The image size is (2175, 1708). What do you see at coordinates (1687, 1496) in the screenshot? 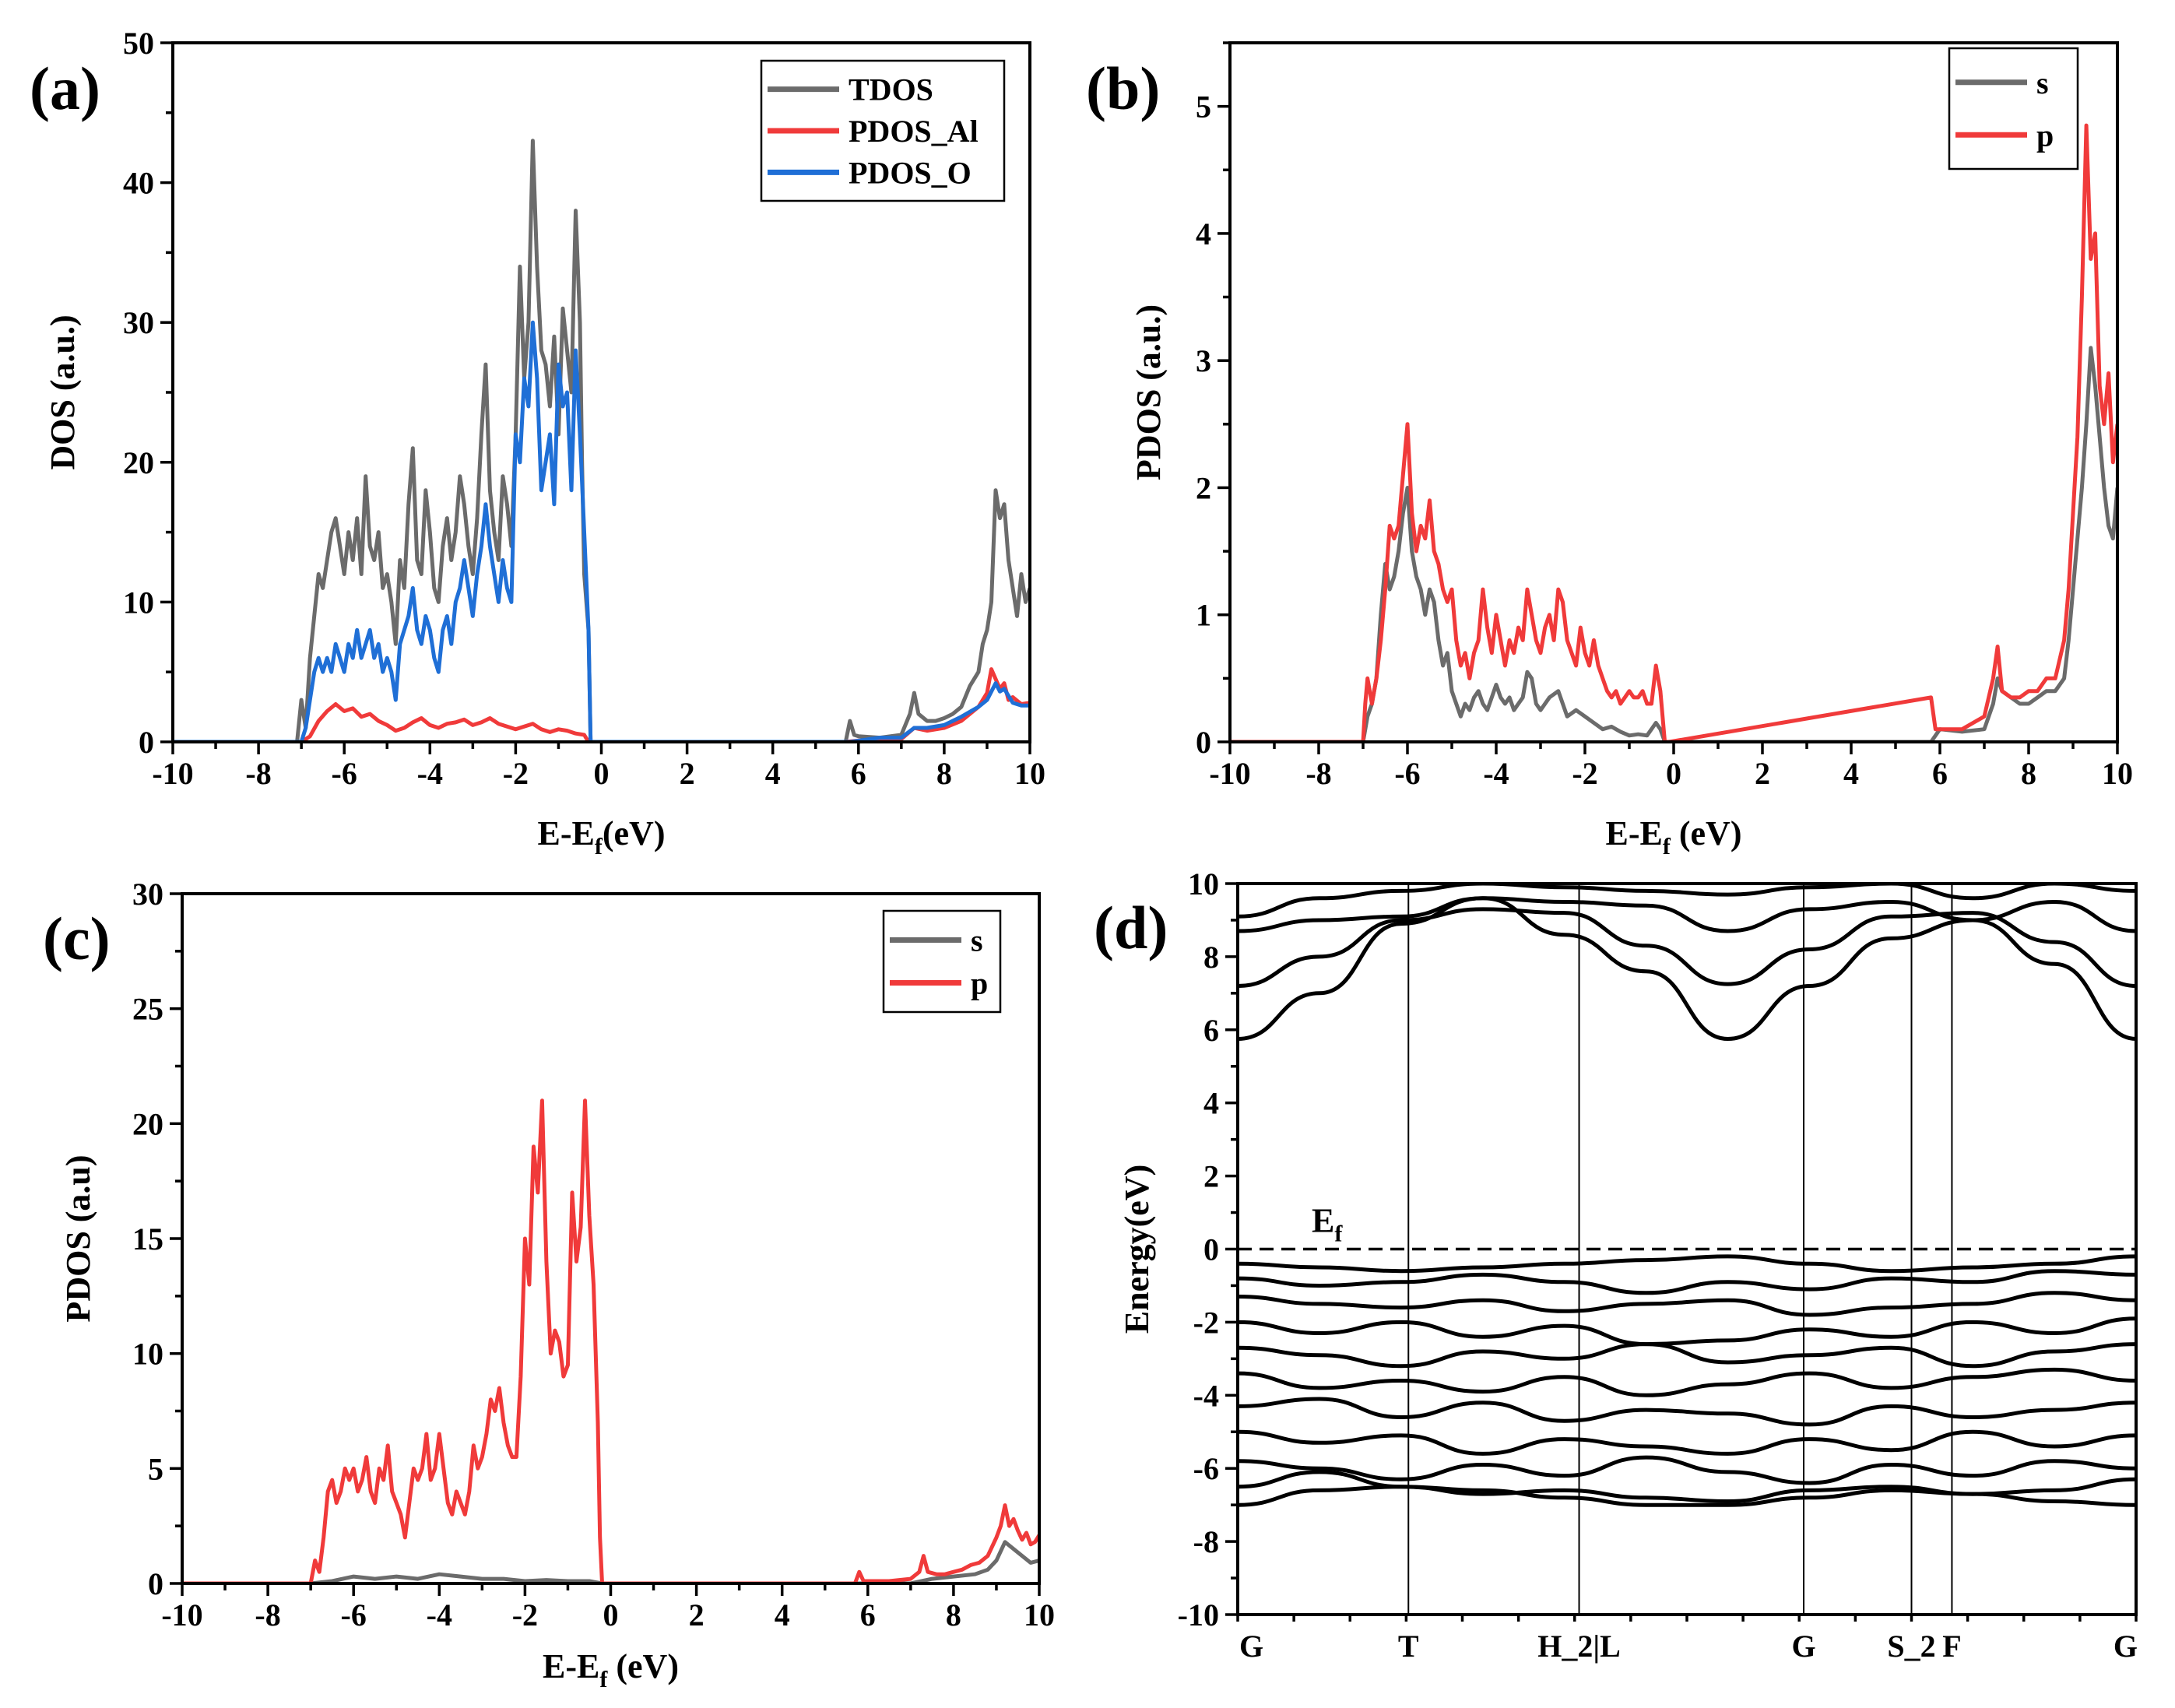
I see `band-vb11` at bounding box center [1687, 1496].